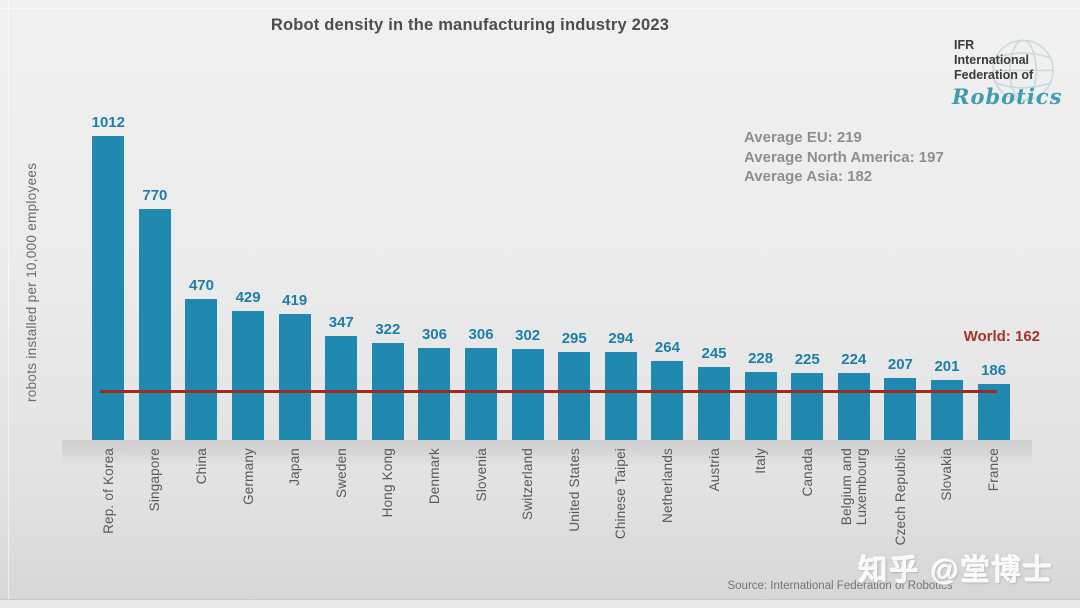  Describe the element at coordinates (155, 195) in the screenshot. I see `bar-value-label: 770` at that location.